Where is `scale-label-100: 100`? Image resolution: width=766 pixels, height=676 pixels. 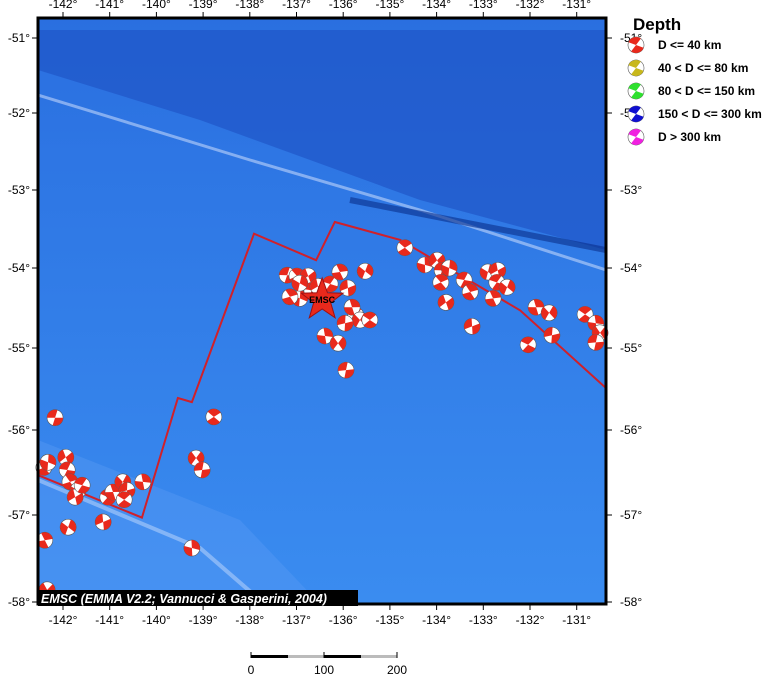
scale-label-100: 100 is located at coordinates (324, 669).